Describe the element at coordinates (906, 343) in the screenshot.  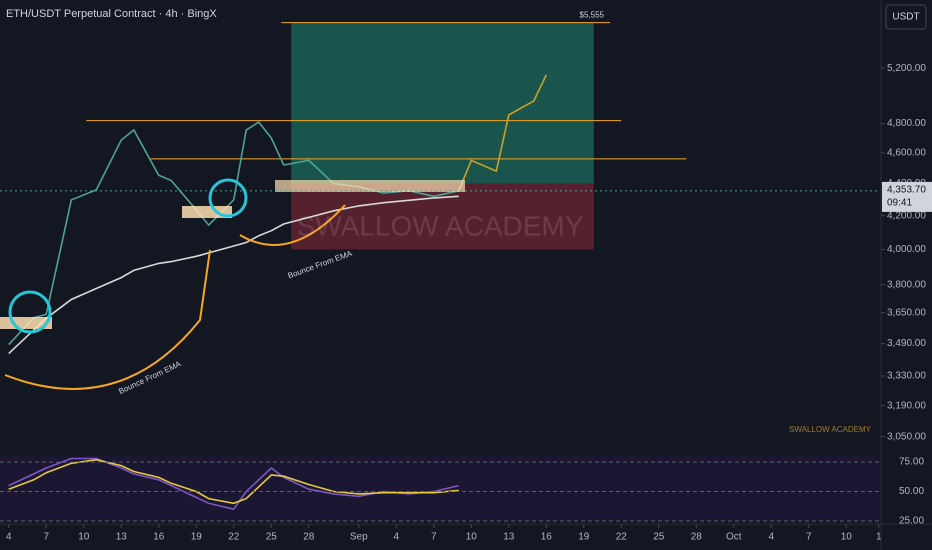
I see `y-tick-label: 3,490.00` at that location.